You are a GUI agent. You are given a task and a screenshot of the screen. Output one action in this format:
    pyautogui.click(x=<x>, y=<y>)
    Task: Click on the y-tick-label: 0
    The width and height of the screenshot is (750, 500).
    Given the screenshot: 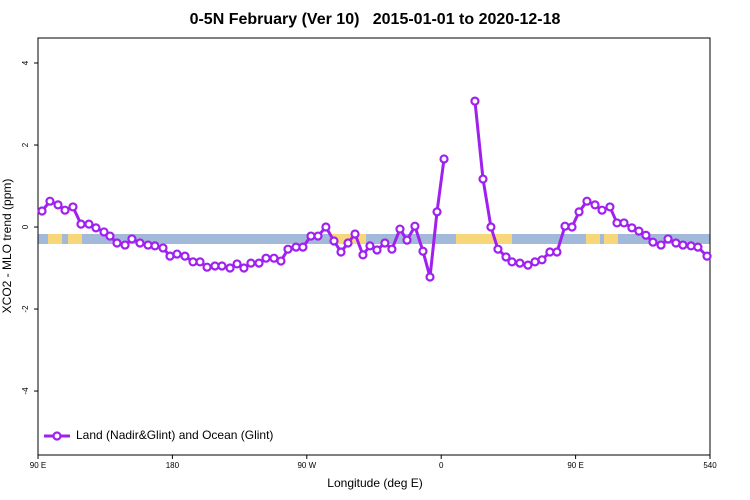 What is the action you would take?
    pyautogui.click(x=25, y=226)
    